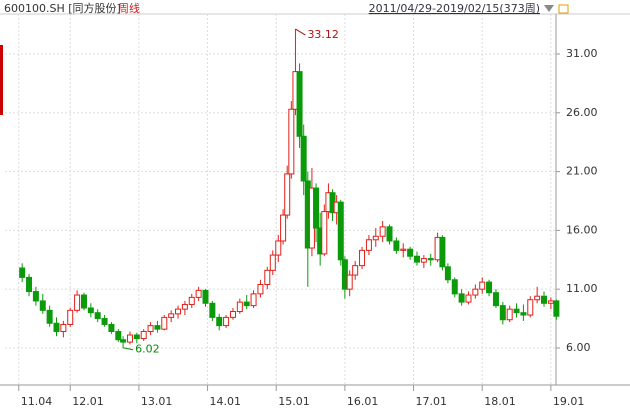 Image resolution: width=630 pixels, height=414 pixels. What do you see at coordinates (582, 53) in the screenshot?
I see `y-tick-label: 31.00` at bounding box center [582, 53].